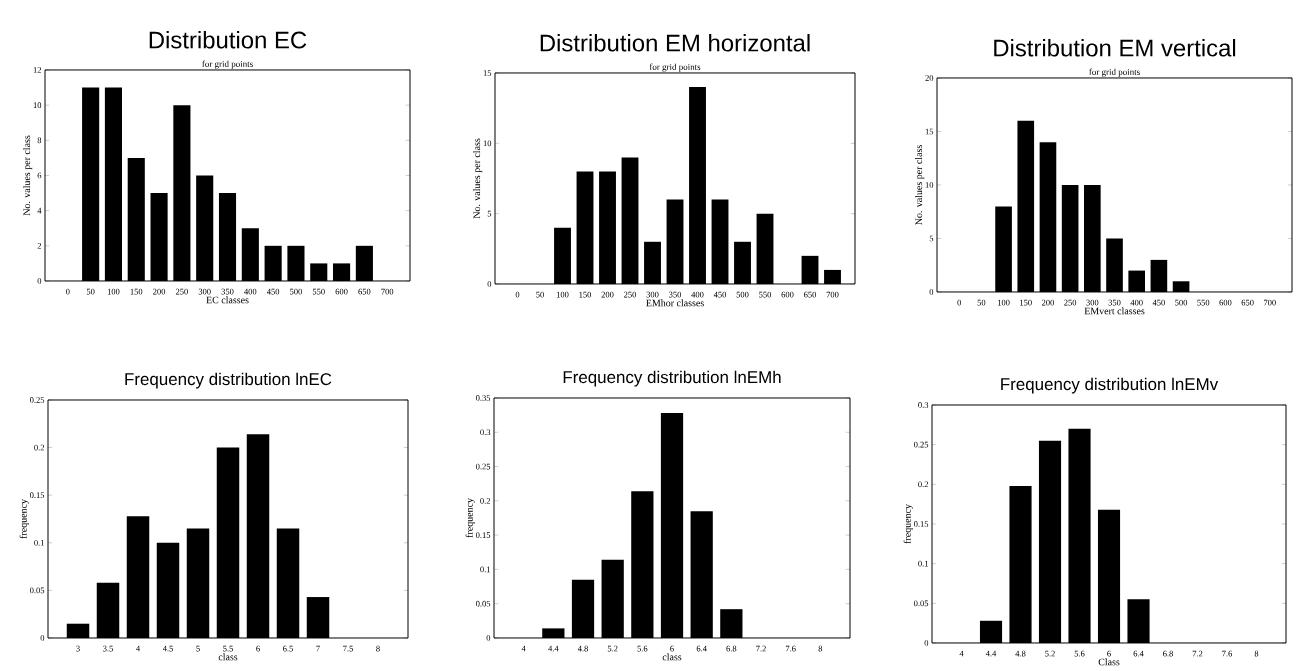  Describe the element at coordinates (318, 291) in the screenshot. I see `x-tick-label: 550` at that location.